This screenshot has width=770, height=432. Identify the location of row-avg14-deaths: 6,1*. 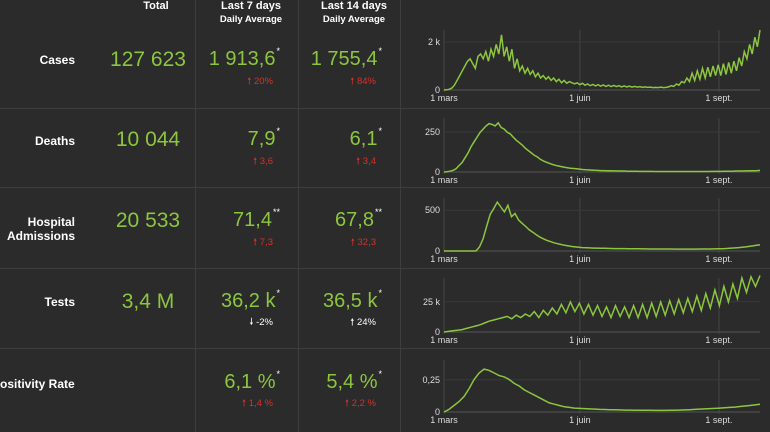
(365, 138).